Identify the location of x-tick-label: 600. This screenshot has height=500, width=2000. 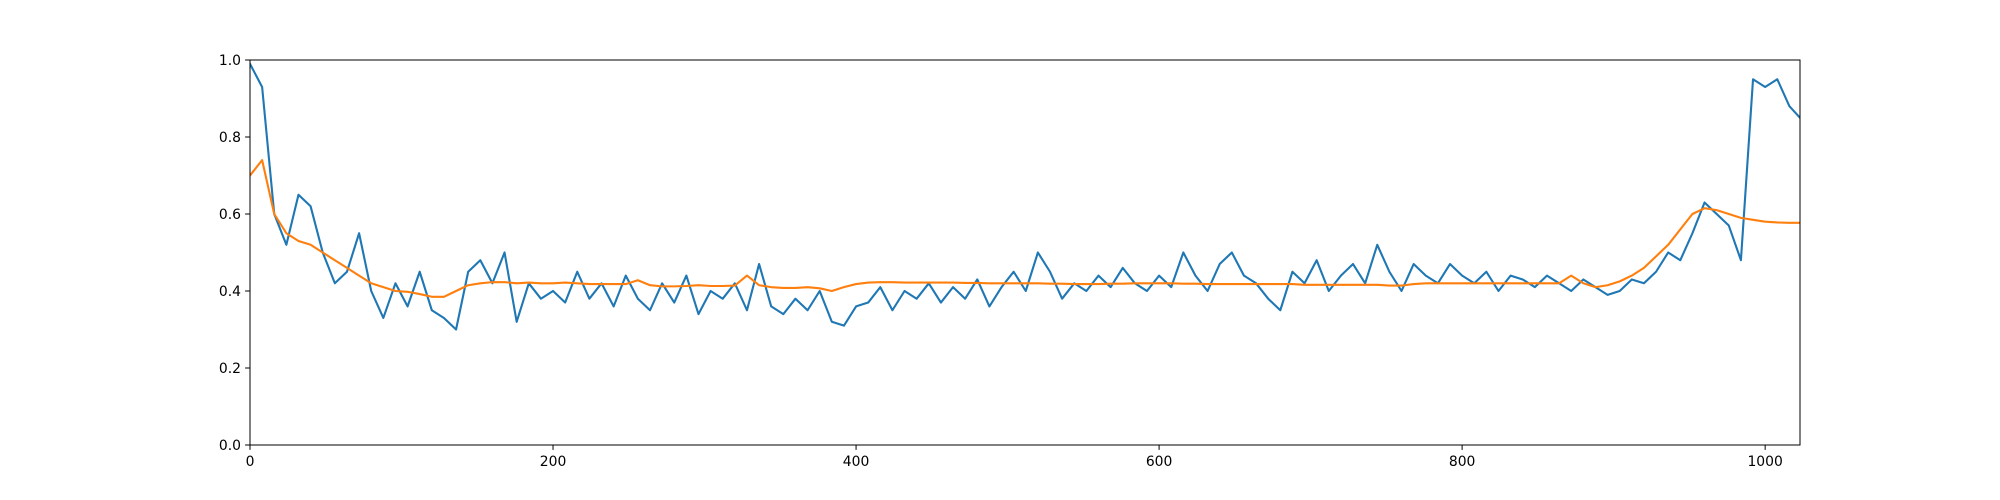
(1159, 462).